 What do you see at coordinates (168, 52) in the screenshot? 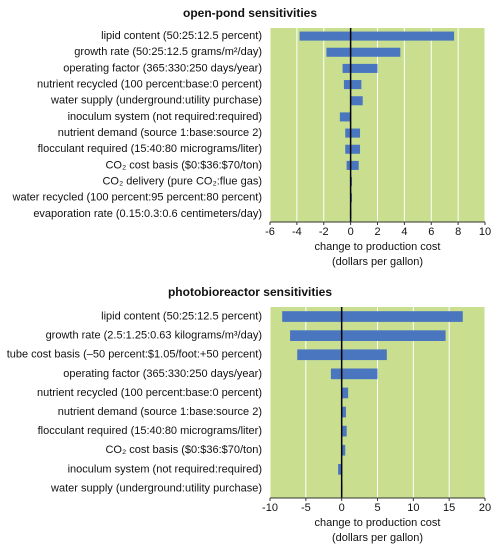
I see `category-label: growth rate (50:25:12.5 grams/m²/day)` at bounding box center [168, 52].